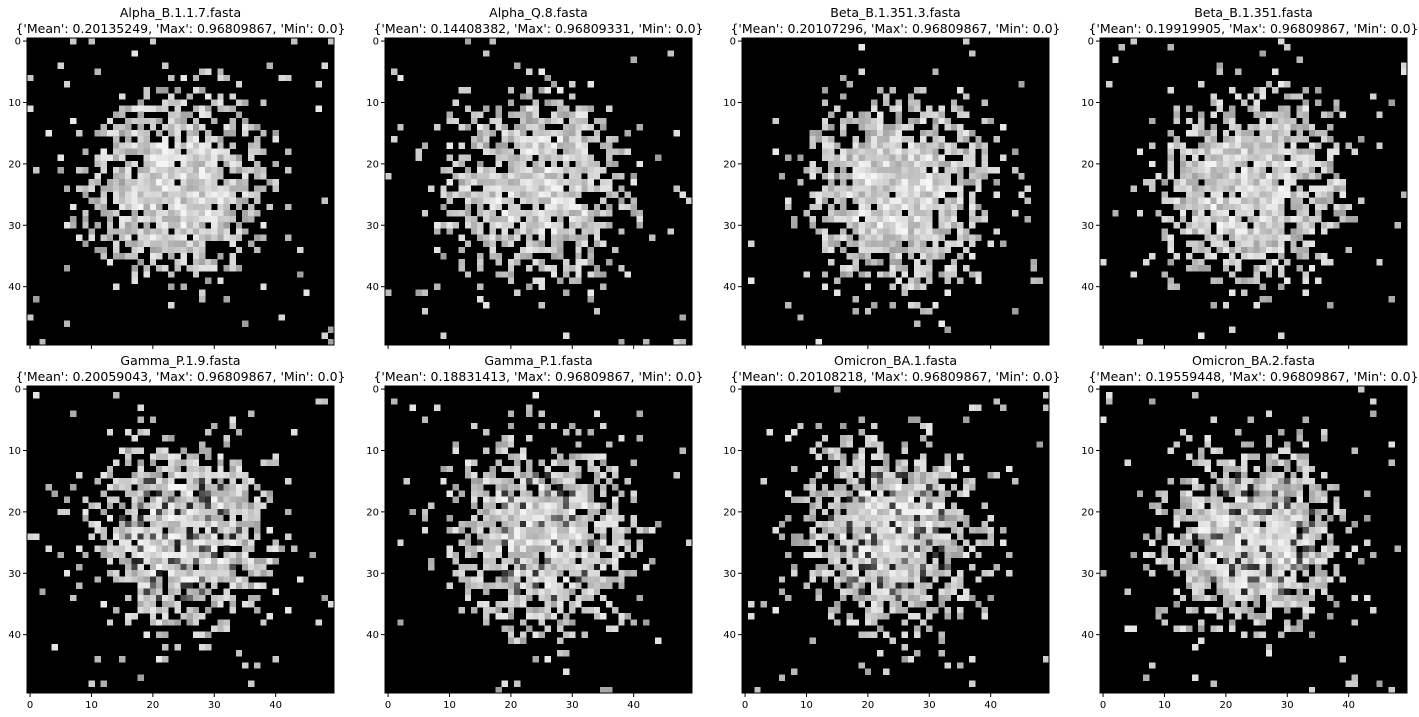 The width and height of the screenshot is (1419, 717). Describe the element at coordinates (895, 360) in the screenshot. I see `panel-title: Omicron_BA.1.fasta` at that location.